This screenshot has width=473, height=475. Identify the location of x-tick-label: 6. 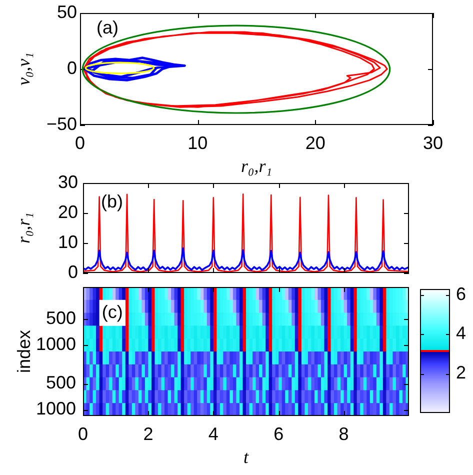
(279, 434).